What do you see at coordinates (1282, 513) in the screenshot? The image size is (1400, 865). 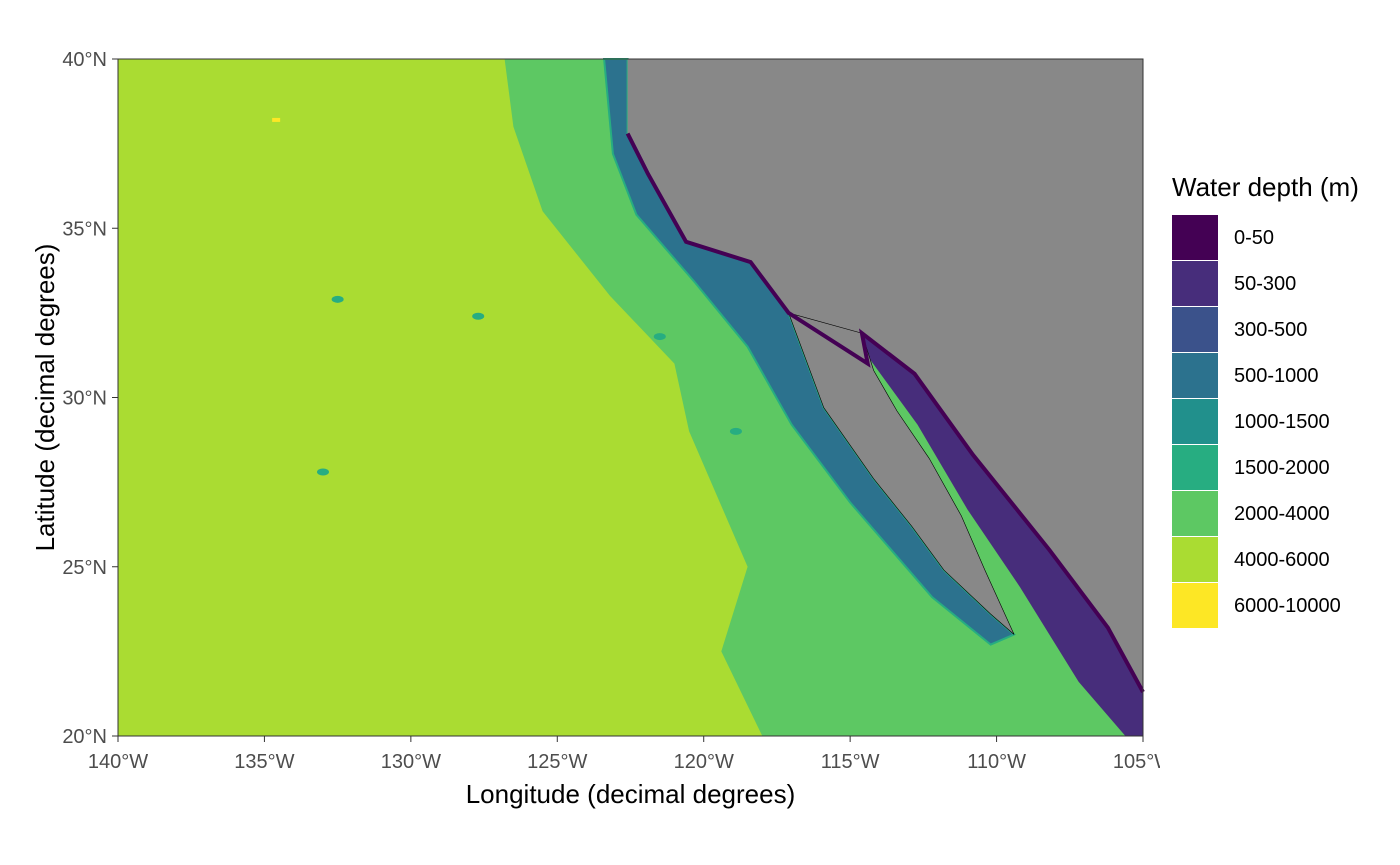 I see `legend-label: 2000-4000` at bounding box center [1282, 513].